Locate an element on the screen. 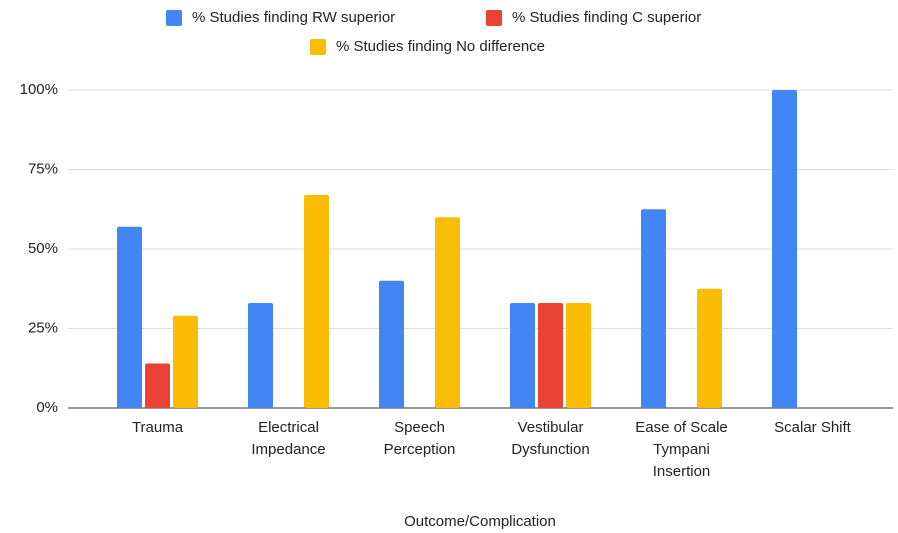 Image resolution: width=898 pixels, height=533 pixels. legend-label: % Studies finding RW superior is located at coordinates (293, 17).